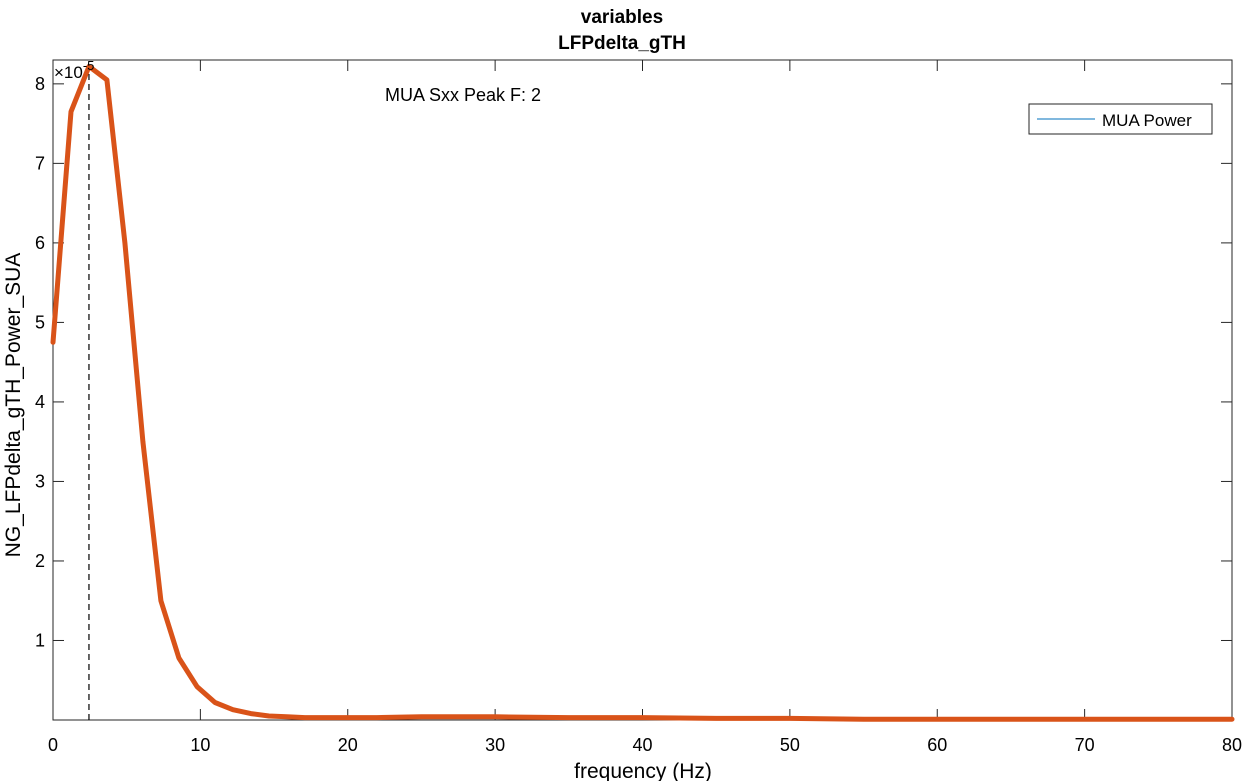 This screenshot has height=781, width=1250. Describe the element at coordinates (40, 561) in the screenshot. I see `y-tick-label: 2` at that location.